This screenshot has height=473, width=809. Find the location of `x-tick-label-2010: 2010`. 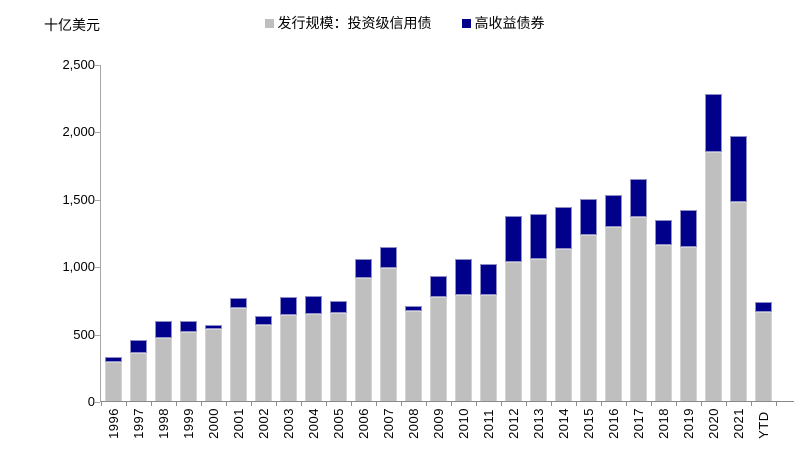

x-tick-label-2010: 2010 is located at coordinates (463, 423).